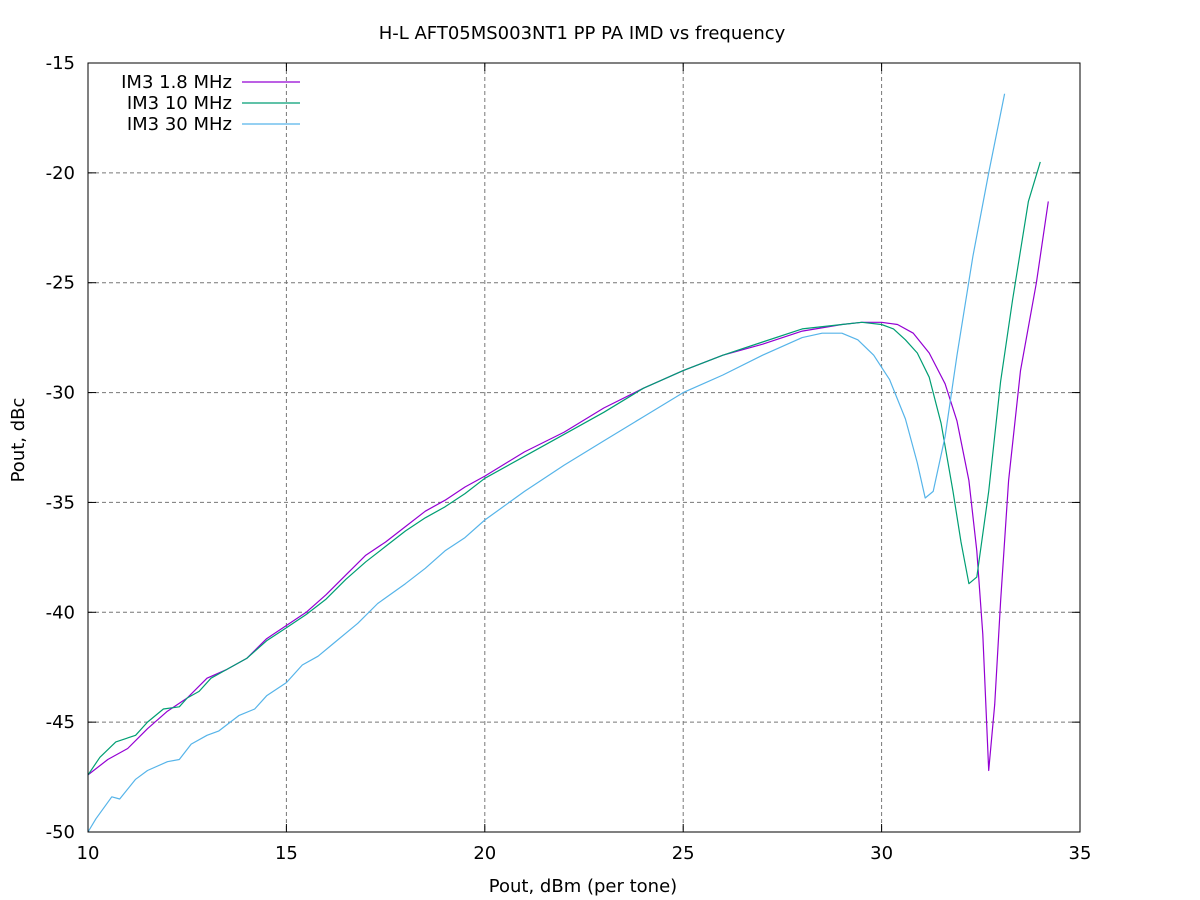 The height and width of the screenshot is (900, 1200). What do you see at coordinates (60, 173) in the screenshot?
I see `y-tick-label: -20` at bounding box center [60, 173].